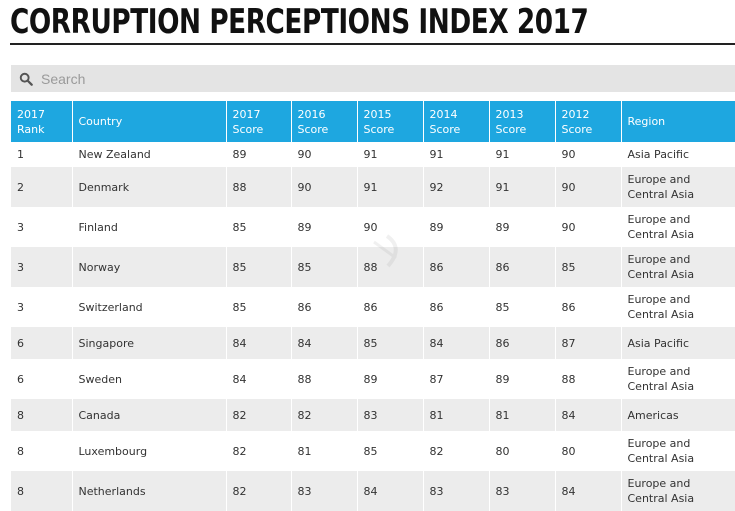  Describe the element at coordinates (390, 415) in the screenshot. I see `score-2015-cell: 83` at that location.